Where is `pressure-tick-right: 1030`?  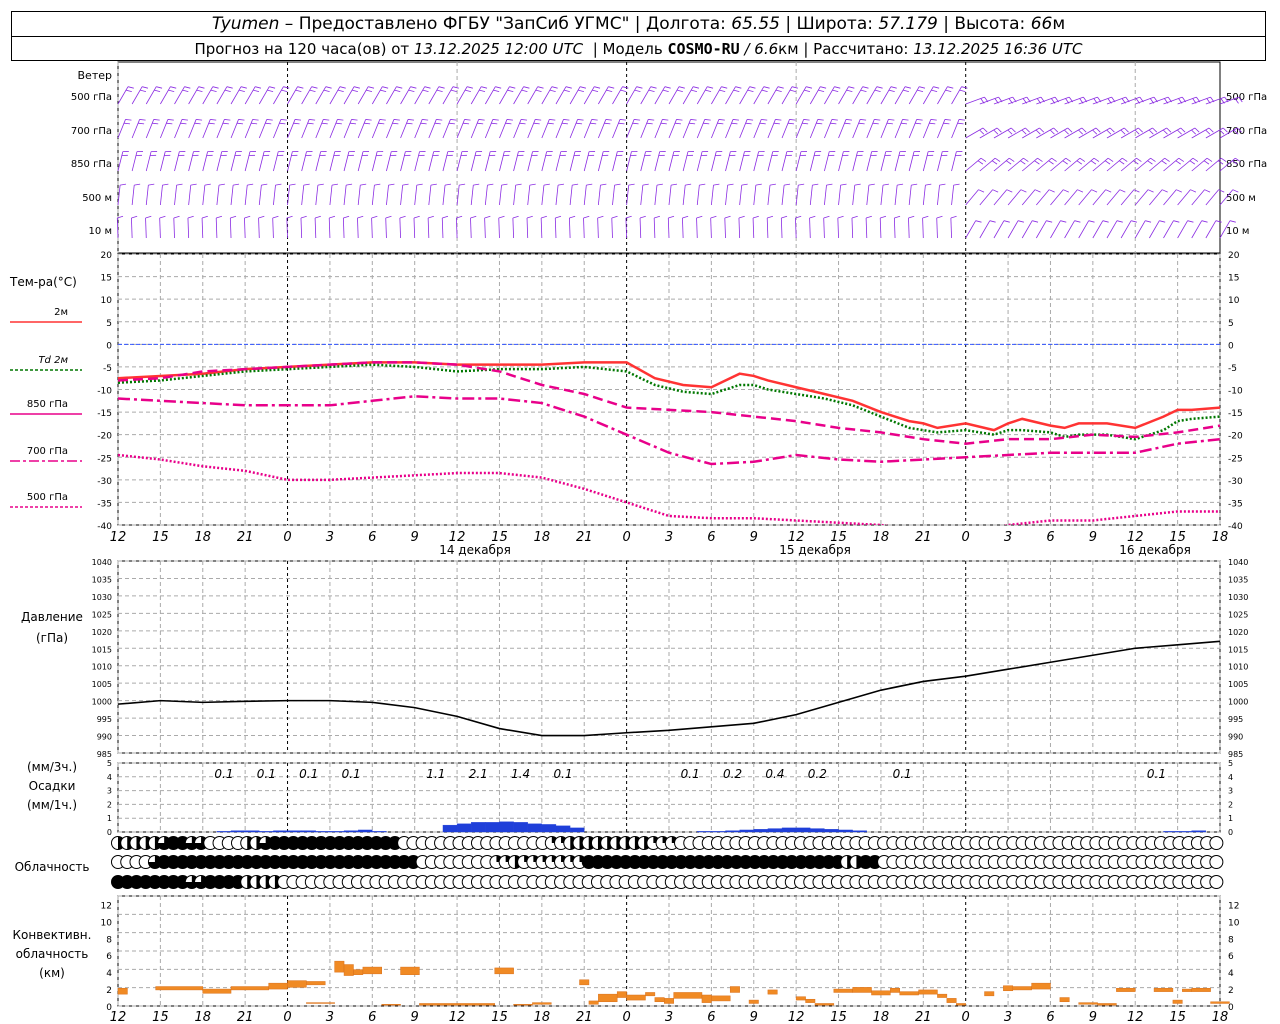
pressure-tick-right: 1030 is located at coordinates (1238, 597).